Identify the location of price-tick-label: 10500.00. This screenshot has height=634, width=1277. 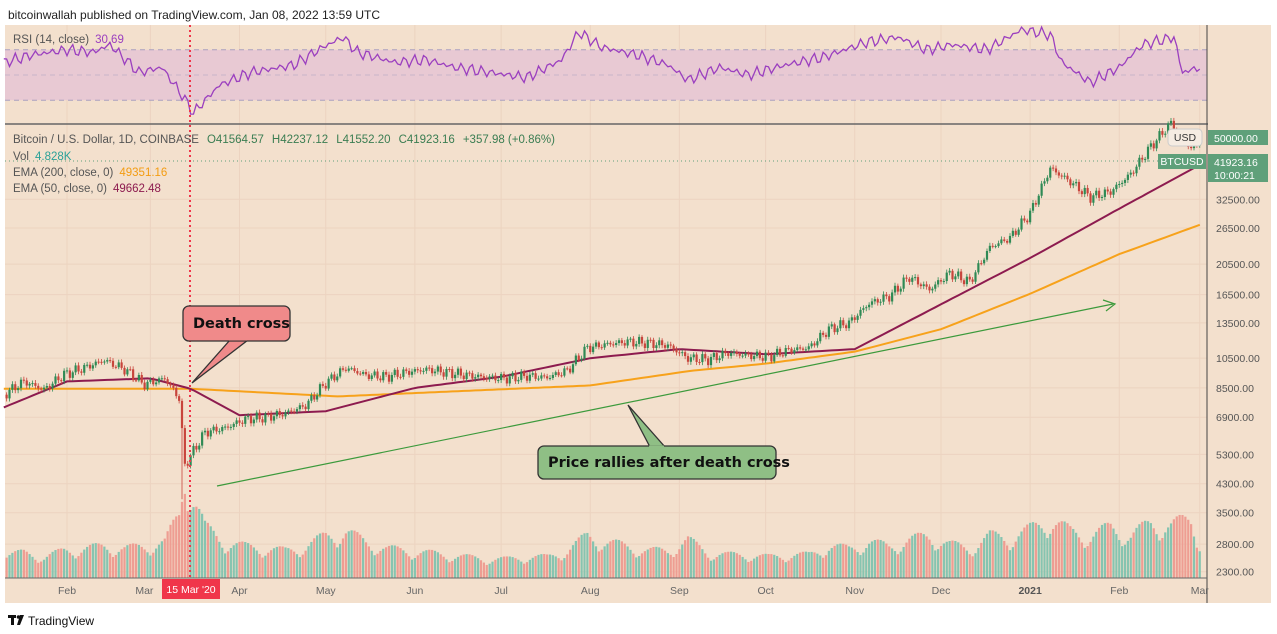
(1238, 359).